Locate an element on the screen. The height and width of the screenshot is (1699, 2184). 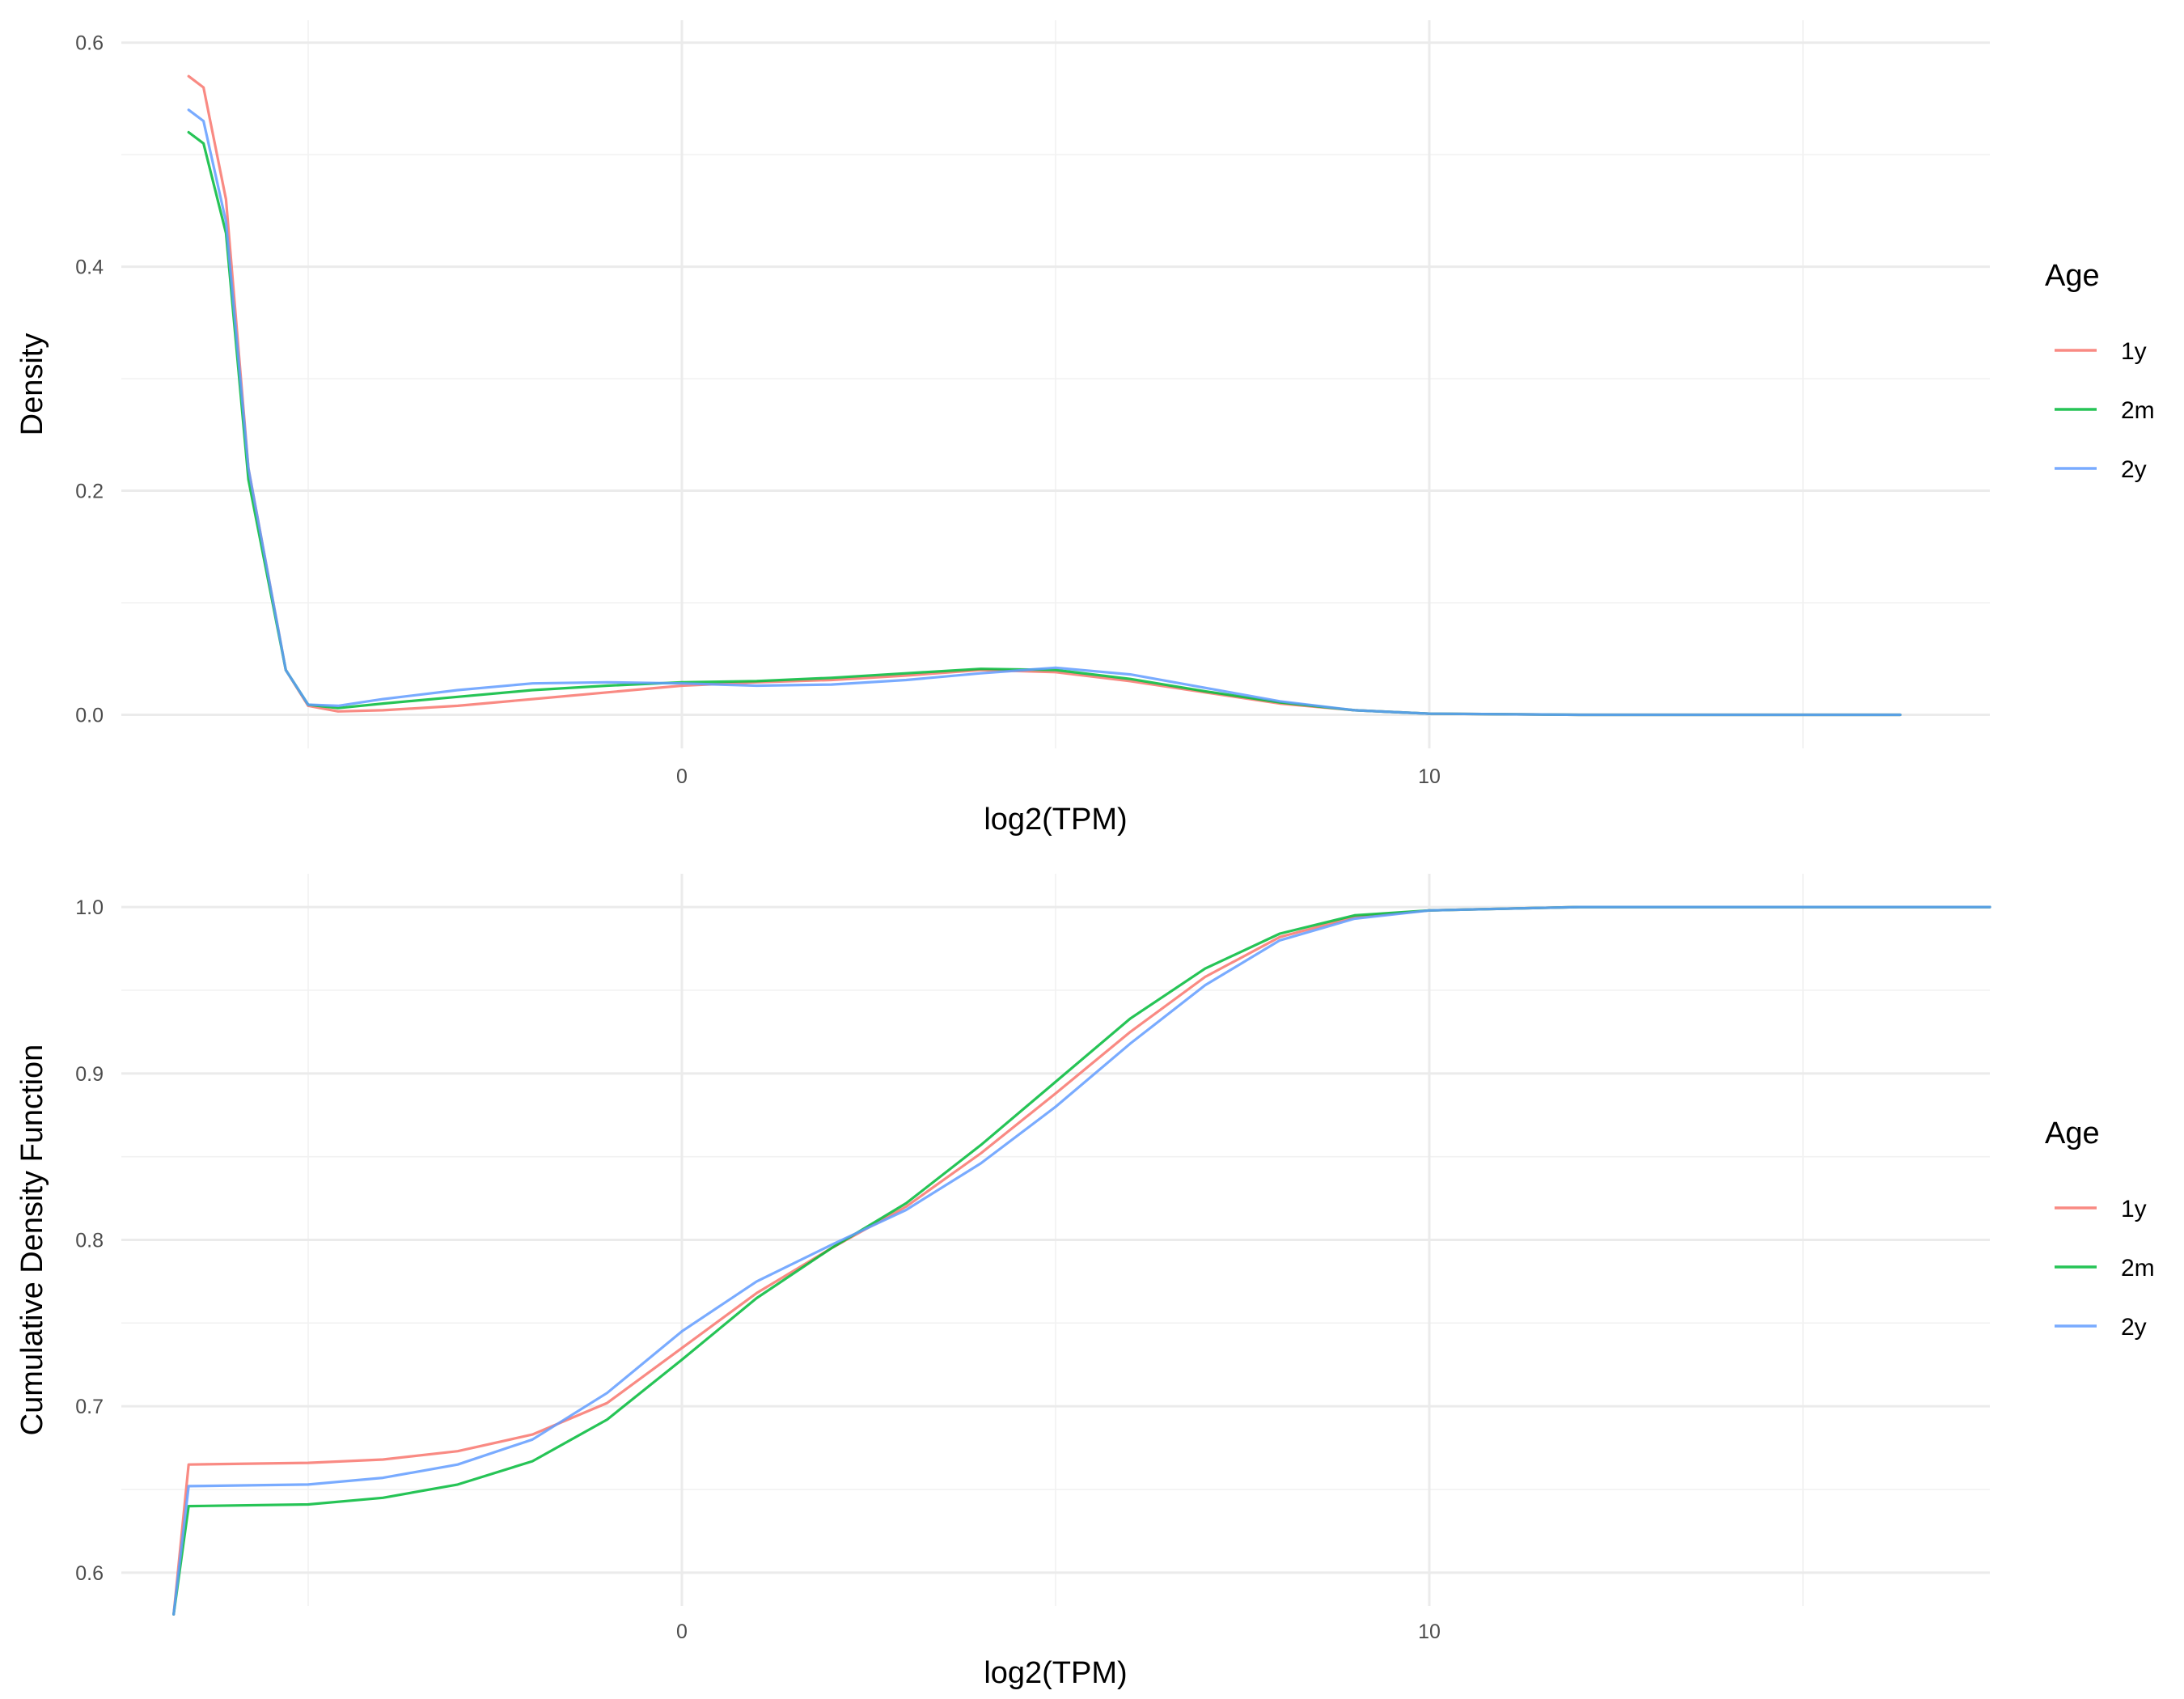
y-tick-label: 0.2 is located at coordinates (89, 492).